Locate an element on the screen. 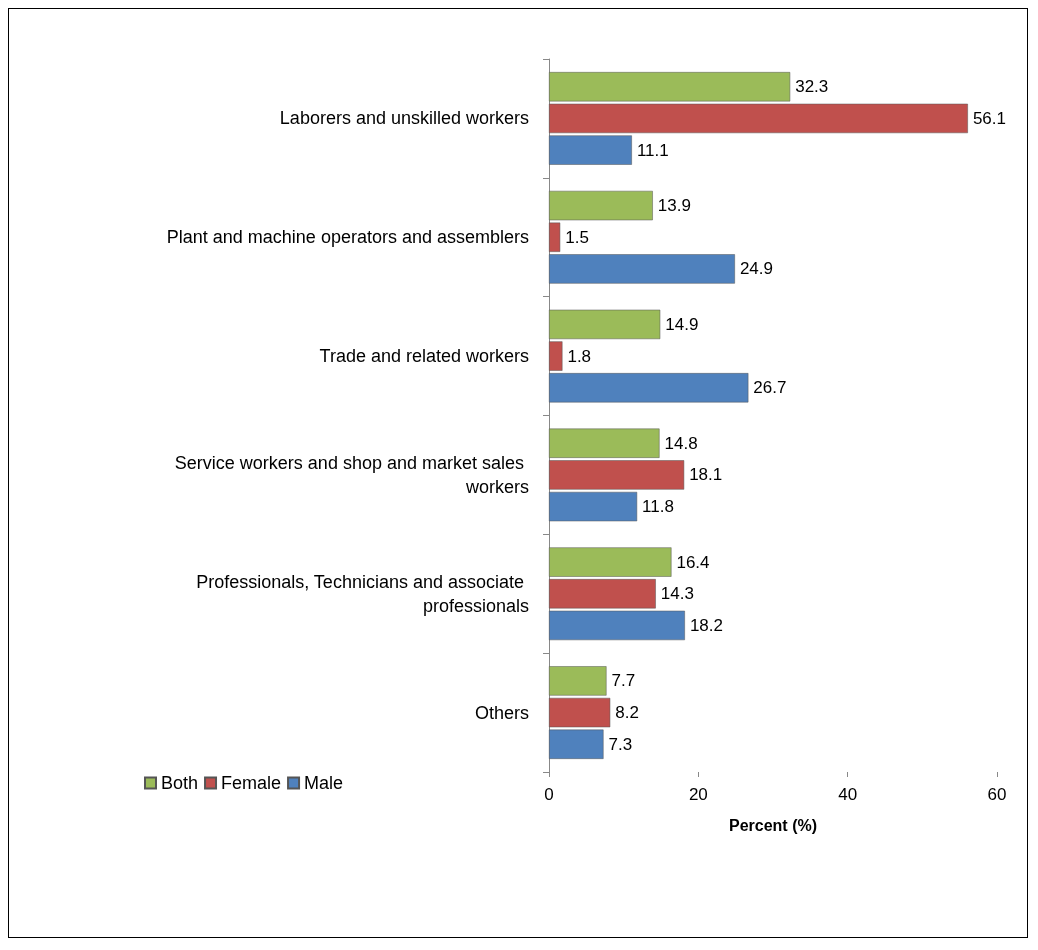 The height and width of the screenshot is (950, 1038). data-label: 11.1 is located at coordinates (652, 150).